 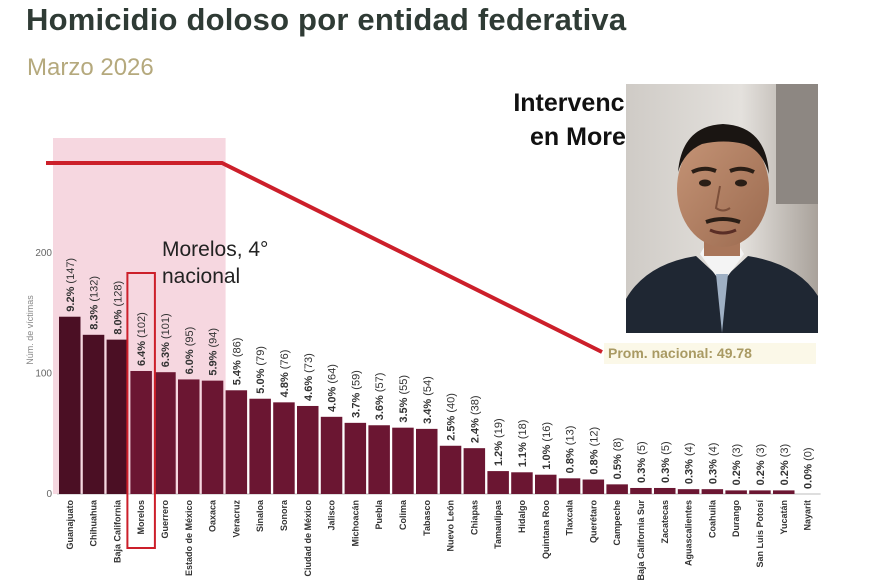 What do you see at coordinates (30, 330) in the screenshot?
I see `y-axis-title: Núm. de víctimas` at bounding box center [30, 330].